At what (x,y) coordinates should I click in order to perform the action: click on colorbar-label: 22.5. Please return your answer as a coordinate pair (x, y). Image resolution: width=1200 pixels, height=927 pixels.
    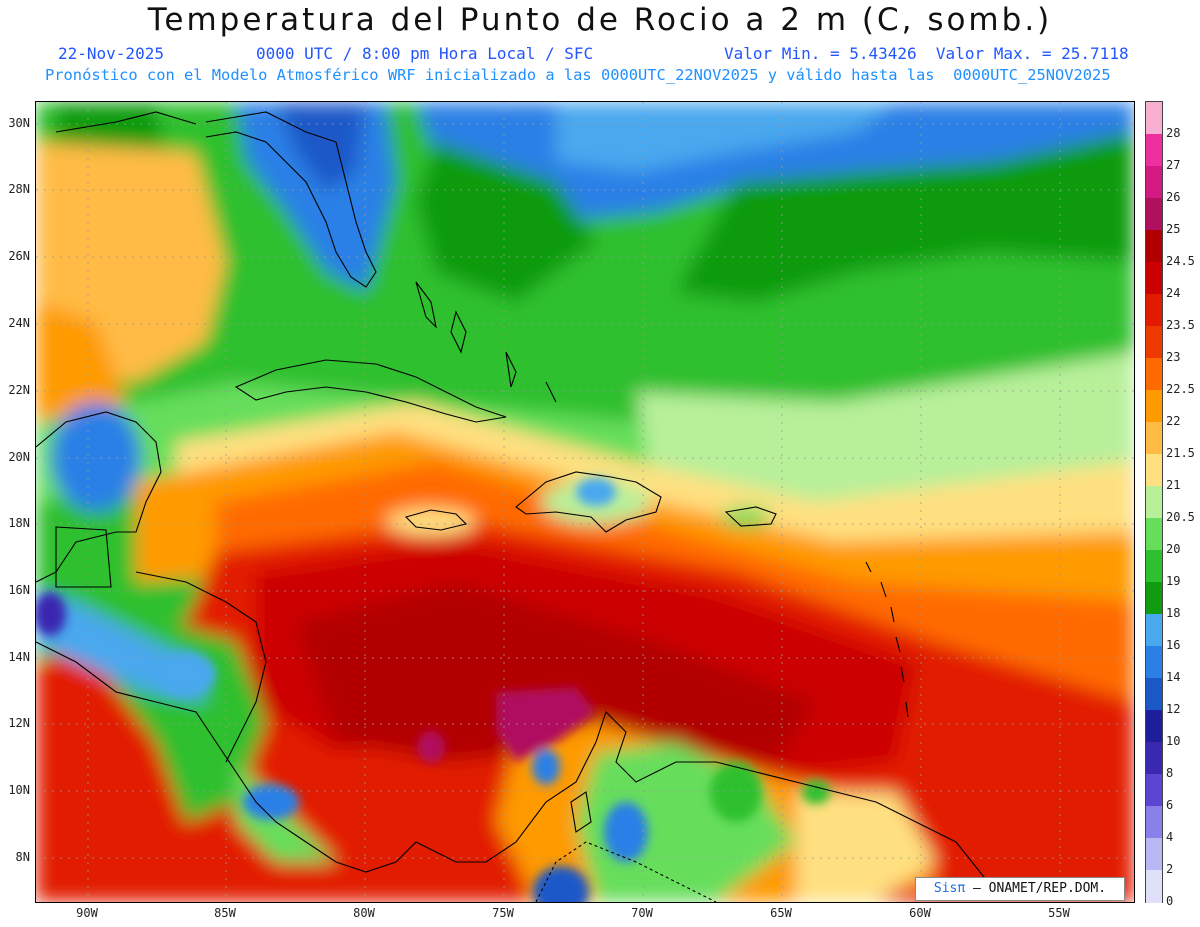
    Looking at the image, I should click on (1180, 389).